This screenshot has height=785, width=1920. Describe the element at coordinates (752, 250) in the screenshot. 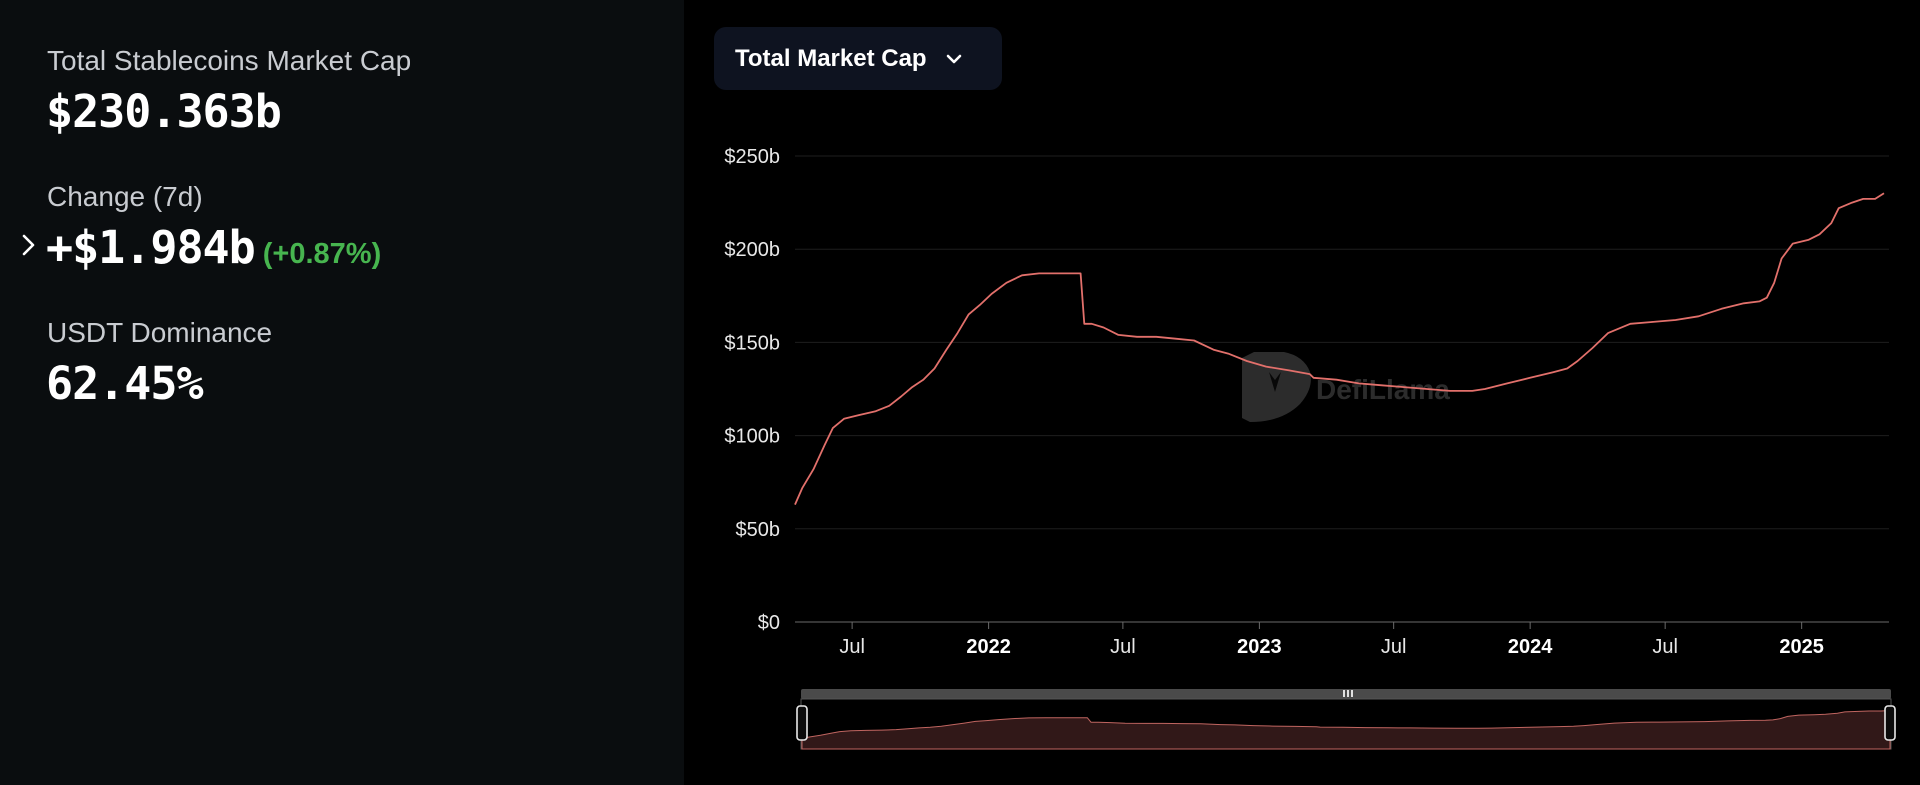

I see `y-tick-label: $200b` at that location.